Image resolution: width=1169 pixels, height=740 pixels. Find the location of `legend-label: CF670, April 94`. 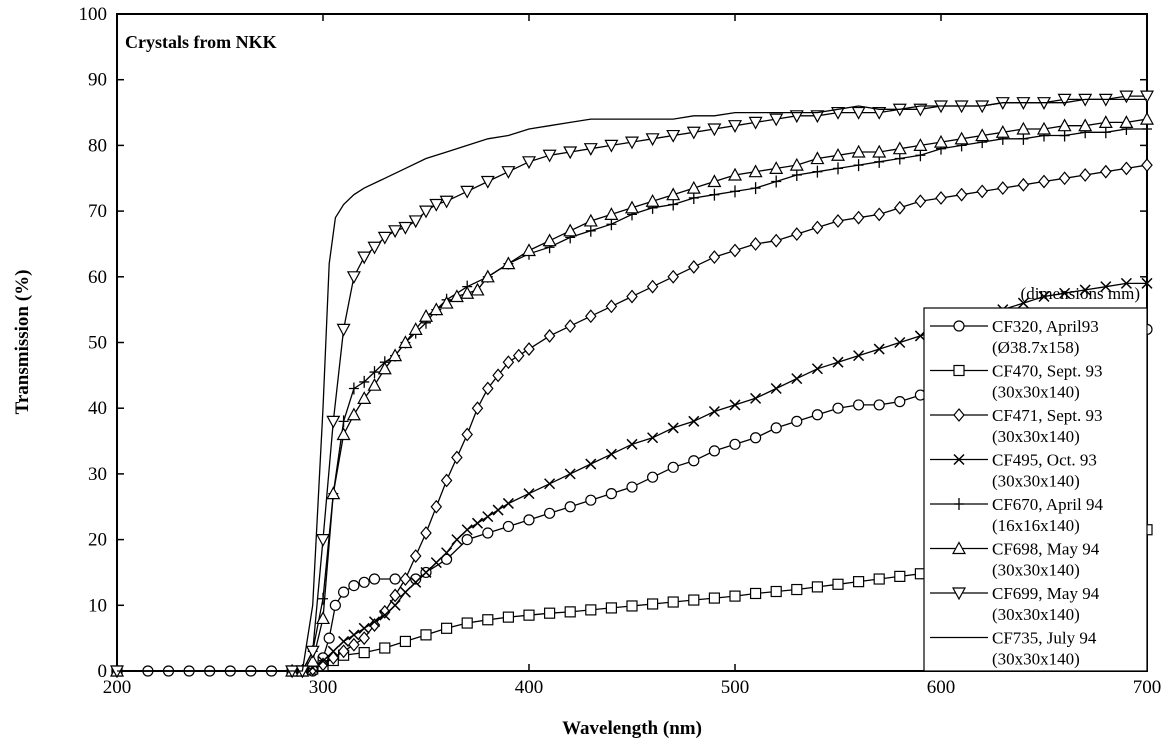

legend-label: CF670, April 94 is located at coordinates (1047, 504).